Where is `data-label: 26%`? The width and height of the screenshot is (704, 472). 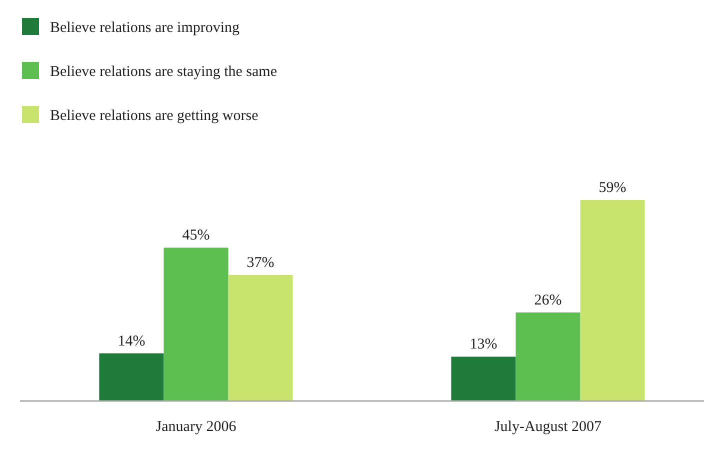
data-label: 26% is located at coordinates (548, 300).